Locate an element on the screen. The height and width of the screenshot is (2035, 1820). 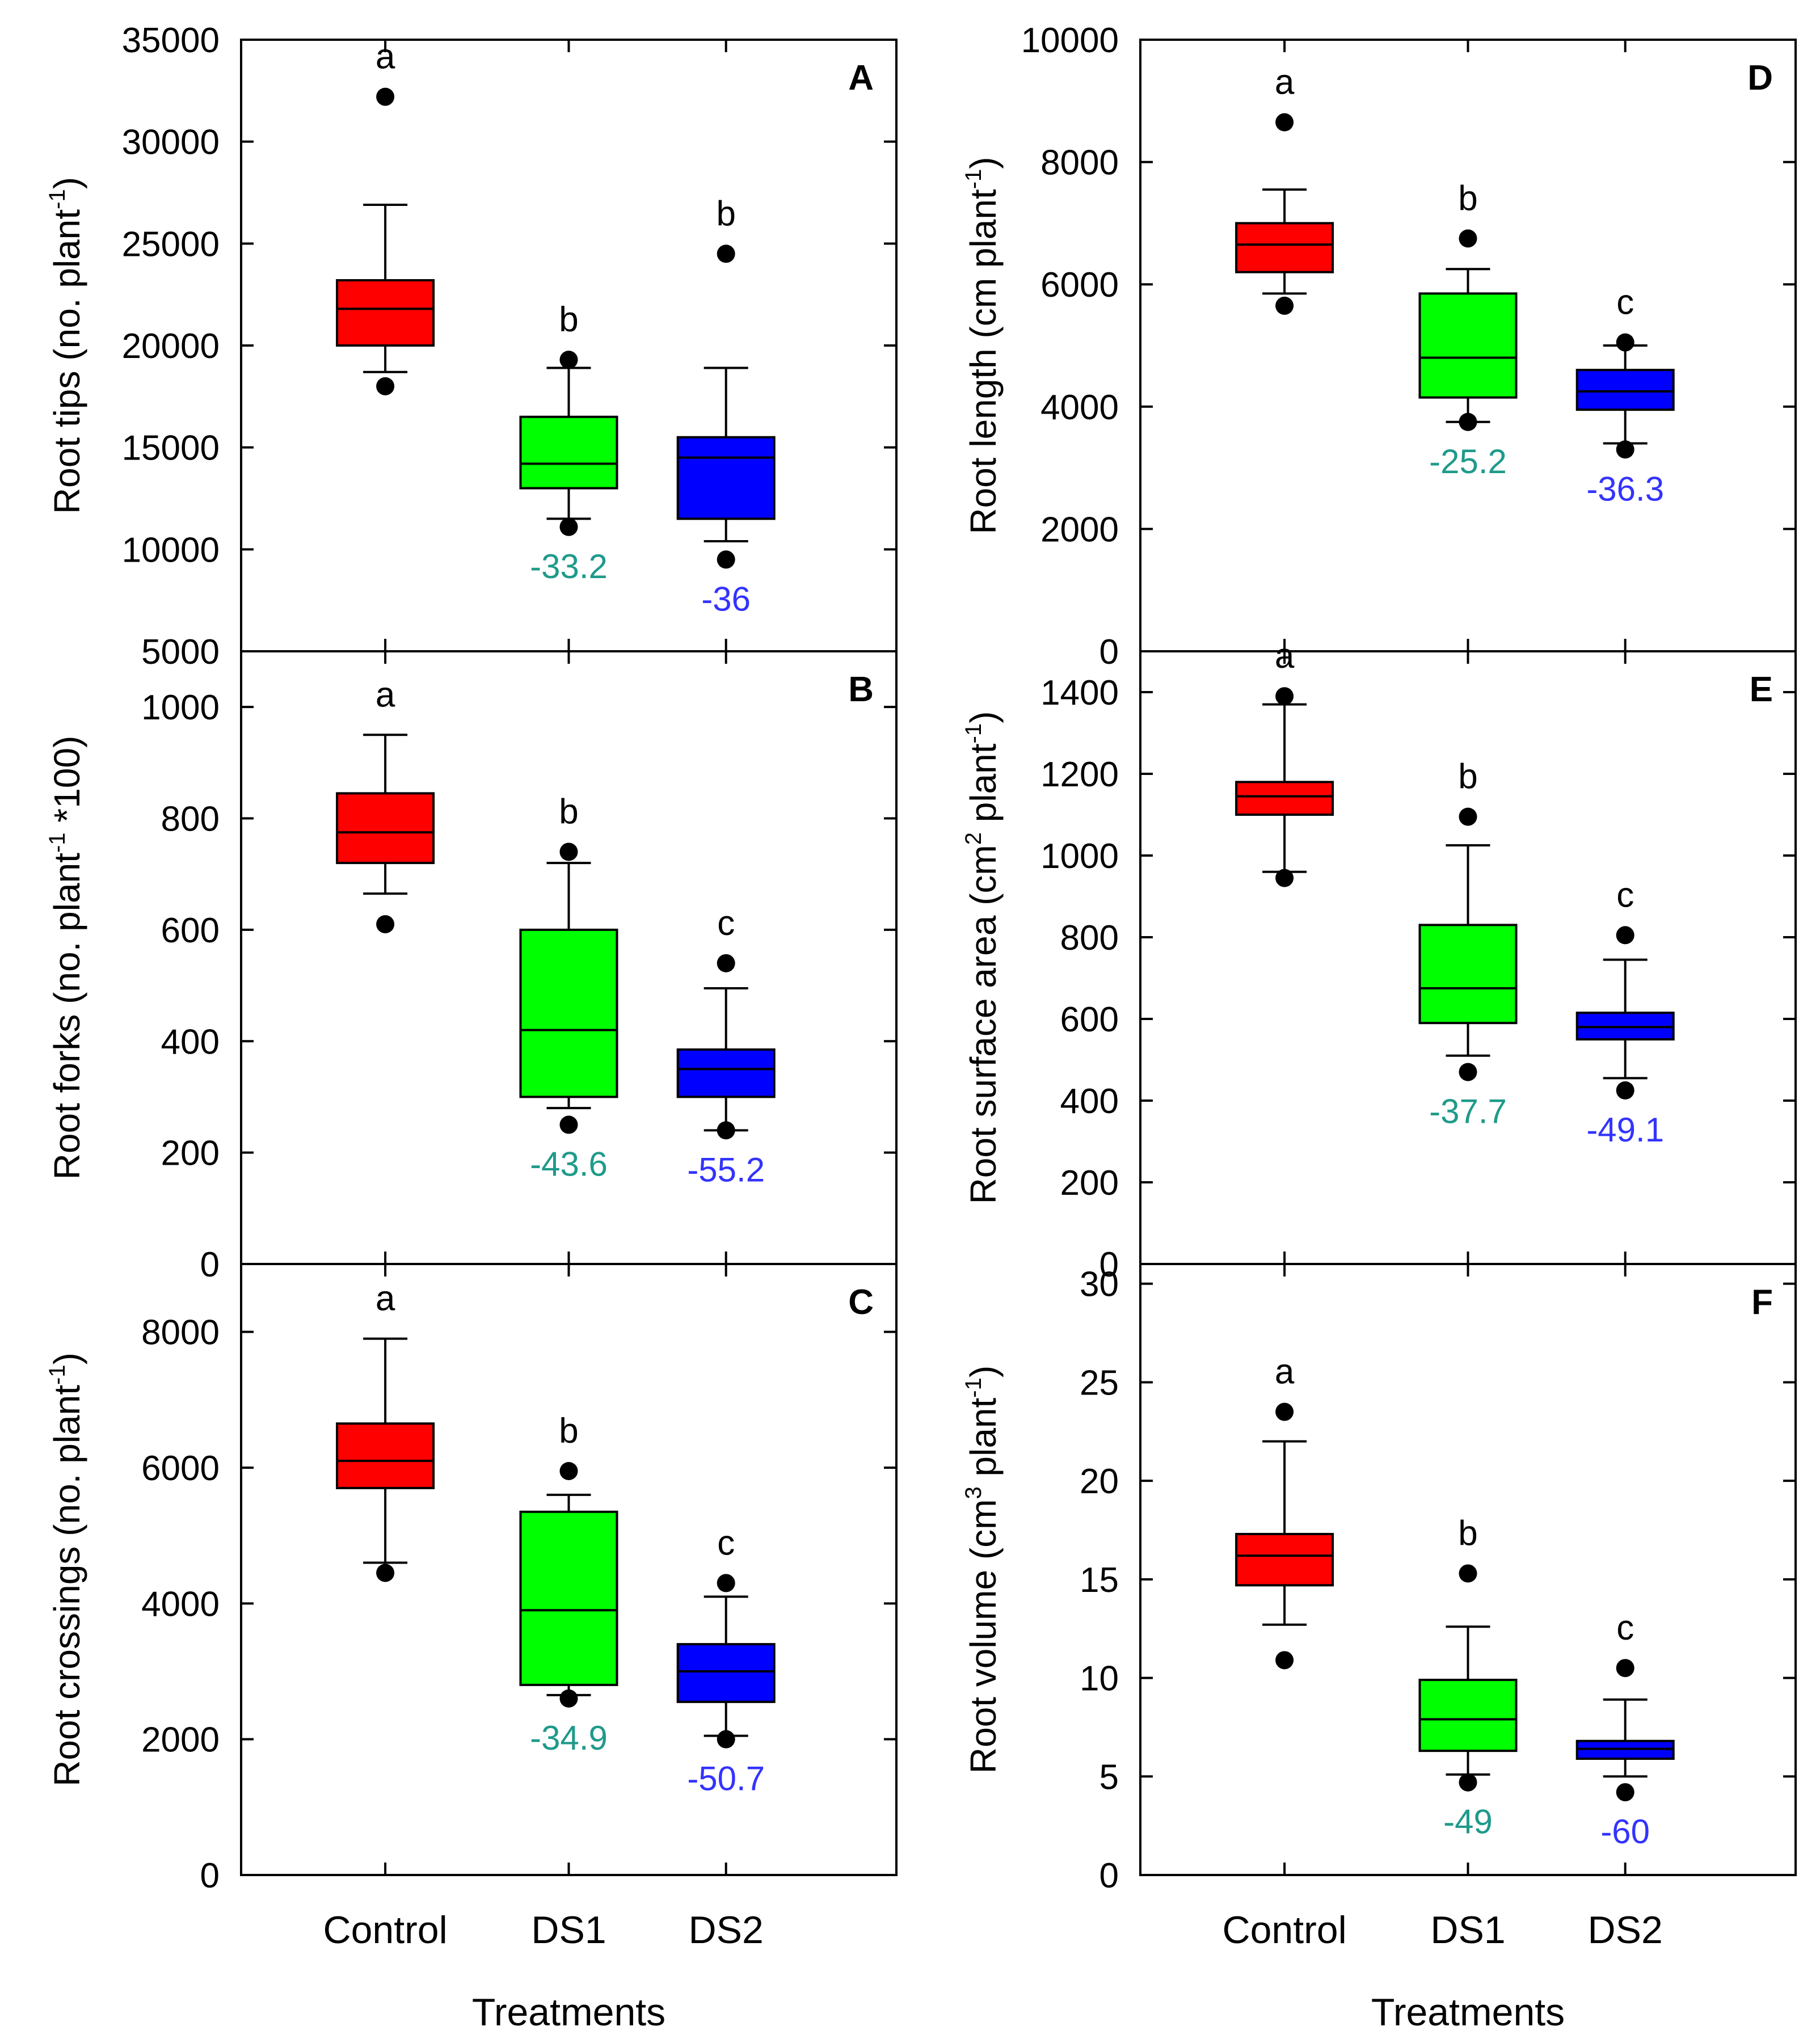
box-ds1: b -25.2 is located at coordinates (1468, 330).